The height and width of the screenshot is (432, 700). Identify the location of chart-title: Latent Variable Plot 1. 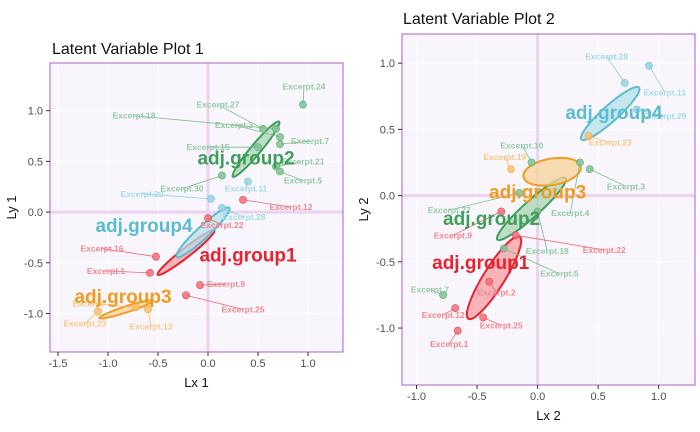
(128, 49).